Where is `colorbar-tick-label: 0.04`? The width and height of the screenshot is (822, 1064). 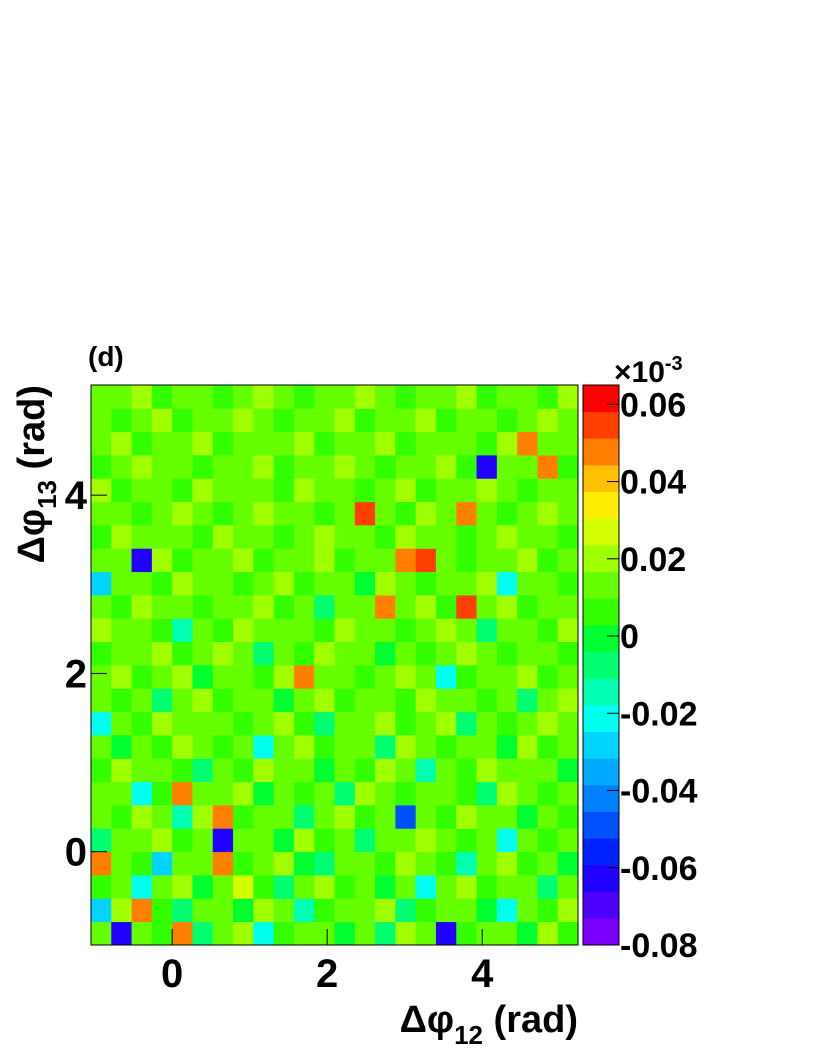 colorbar-tick-label: 0.04 is located at coordinates (653, 483).